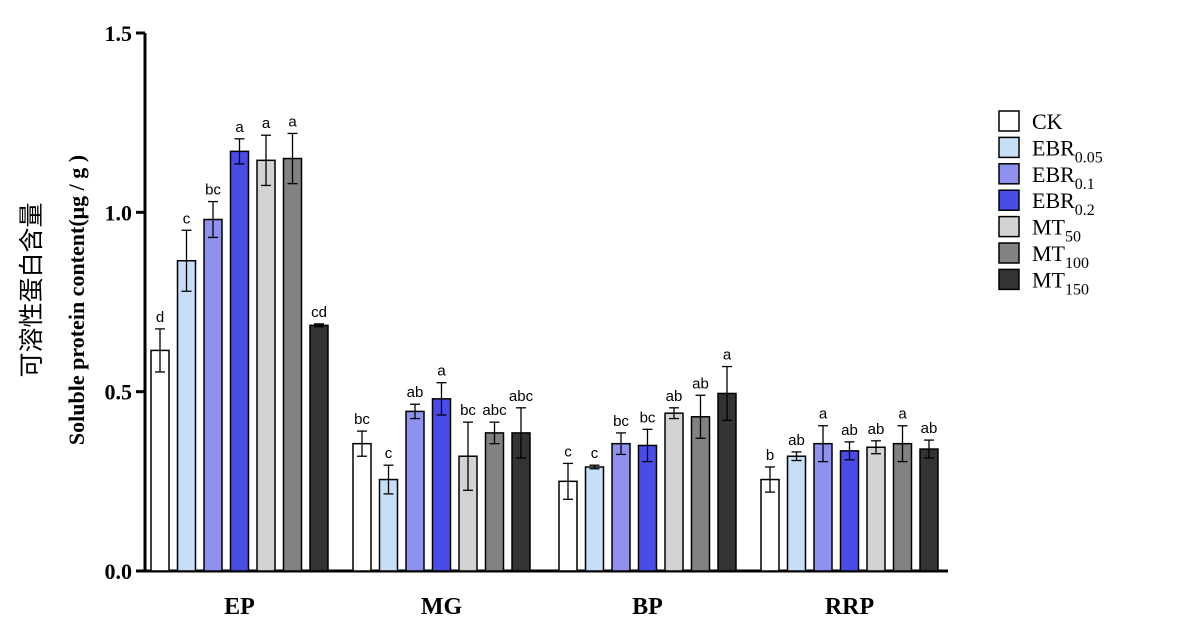 The image size is (1181, 629). Describe the element at coordinates (1047, 121) in the screenshot. I see `legend-label: CK` at that location.